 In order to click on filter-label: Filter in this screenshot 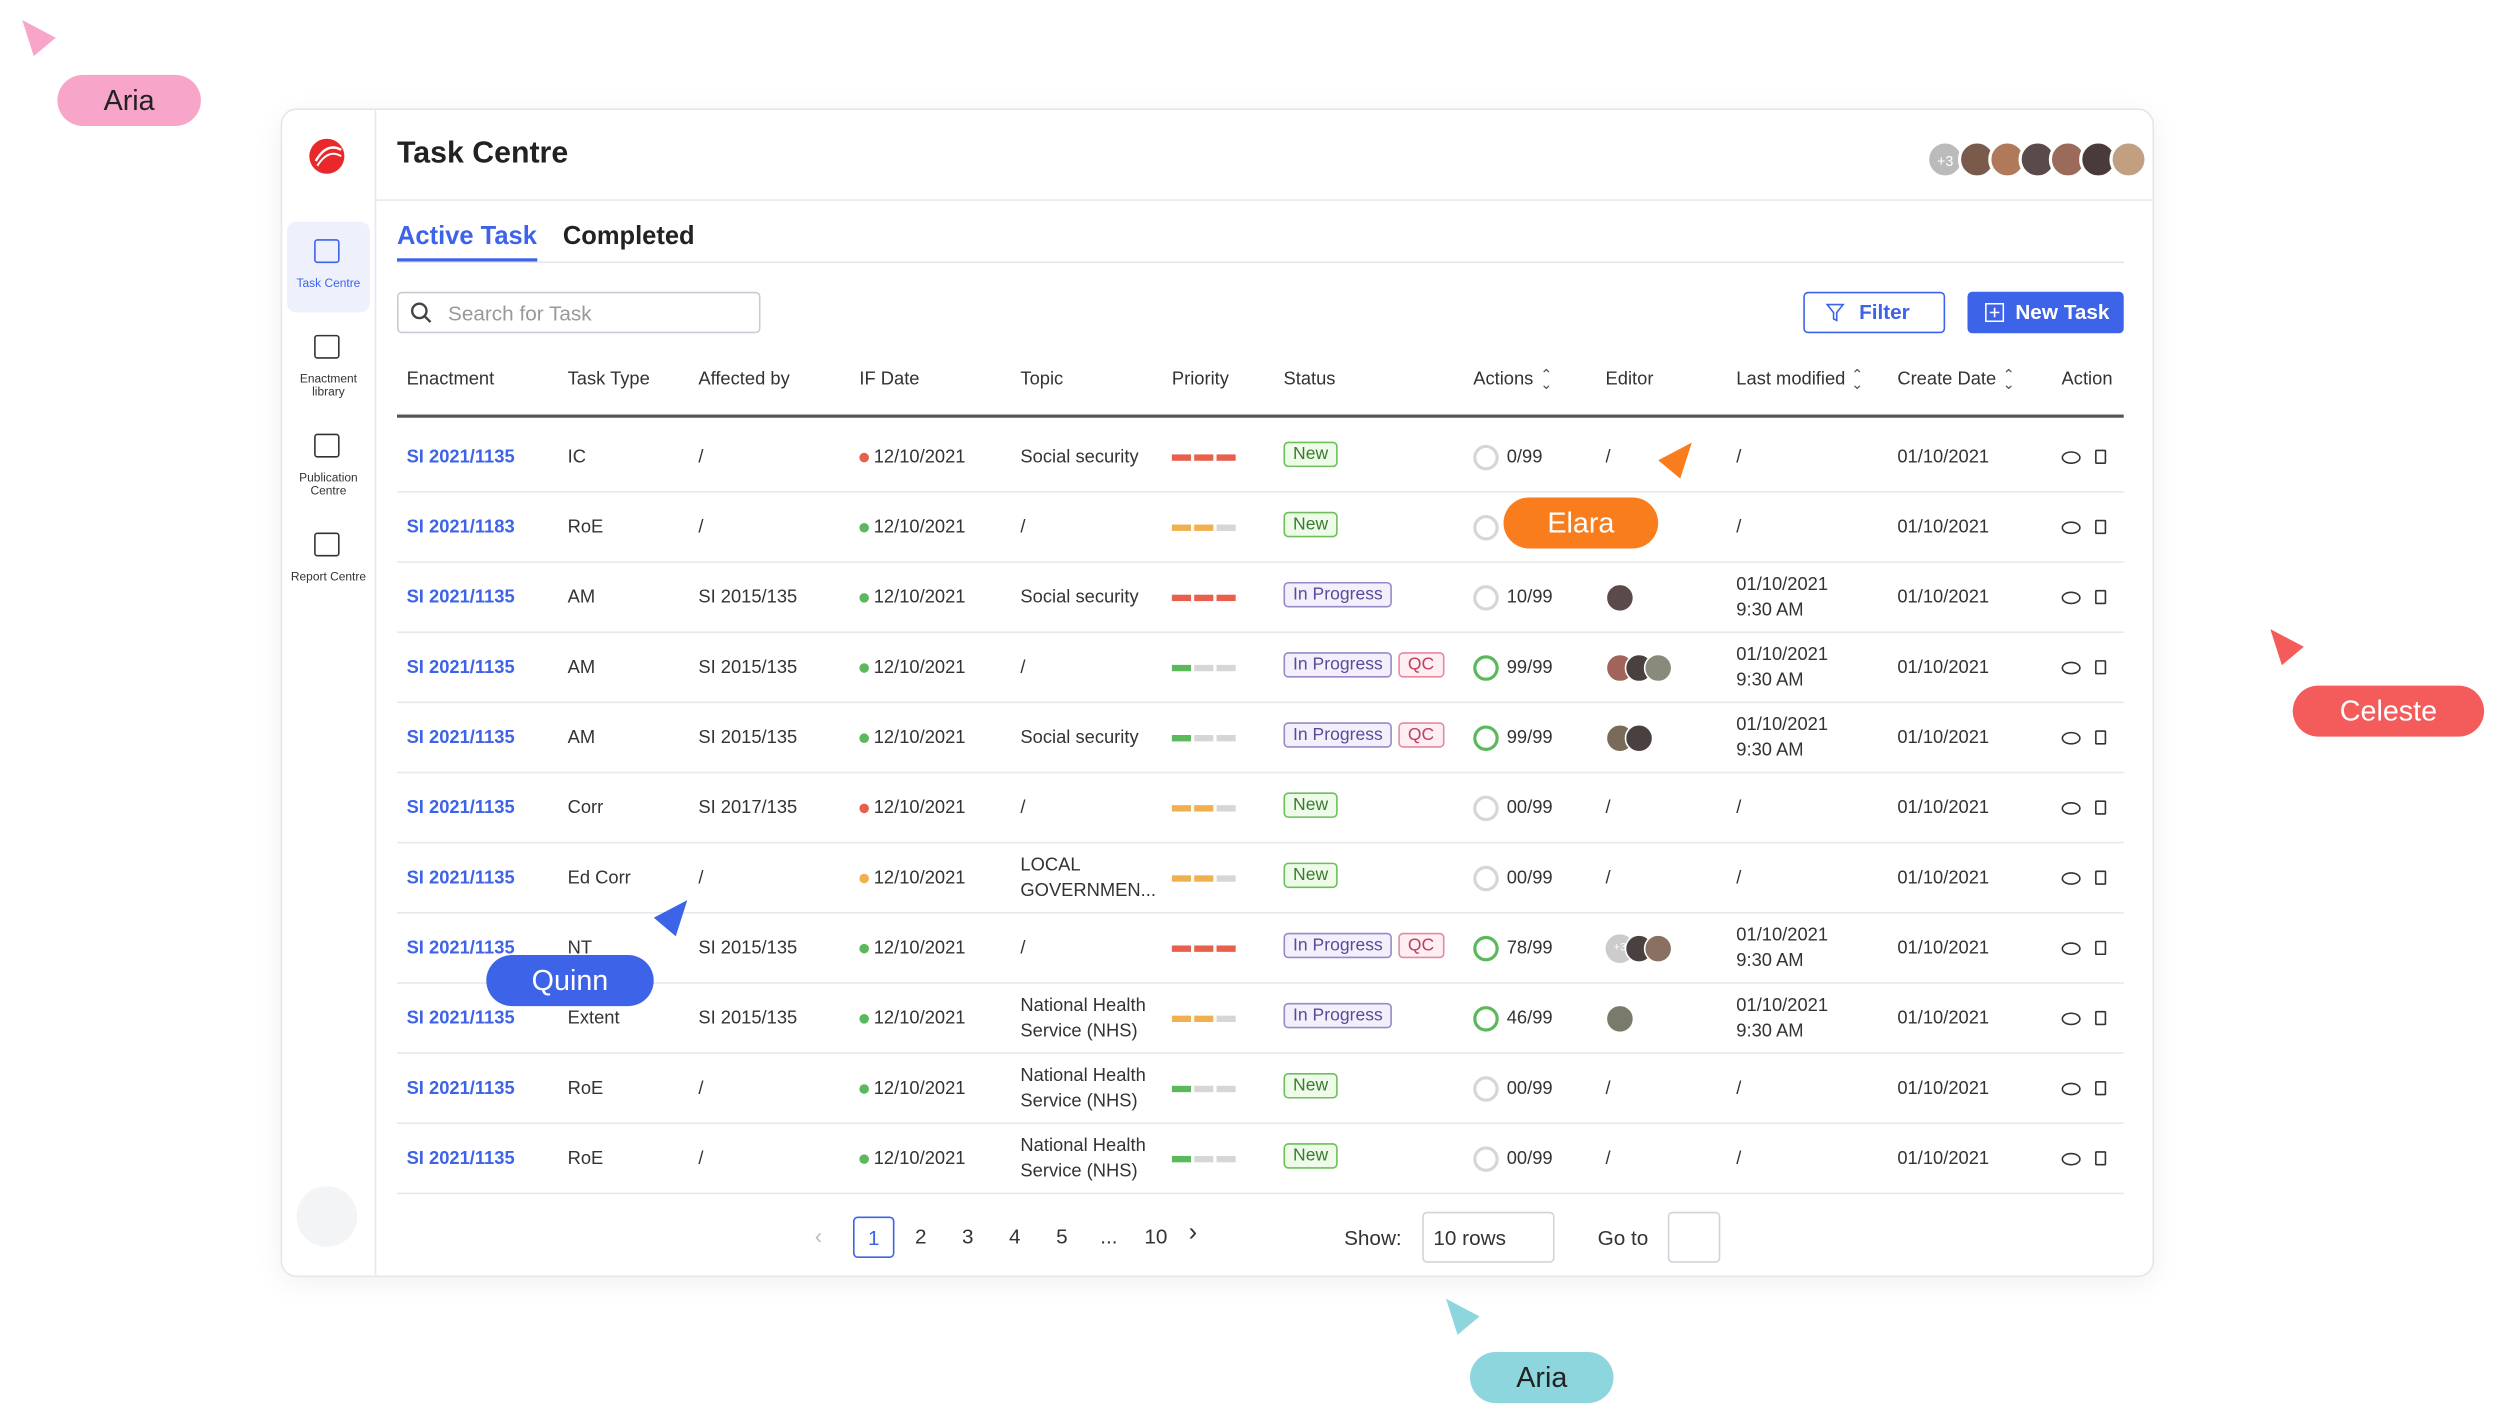, I will do `click(1884, 311)`.